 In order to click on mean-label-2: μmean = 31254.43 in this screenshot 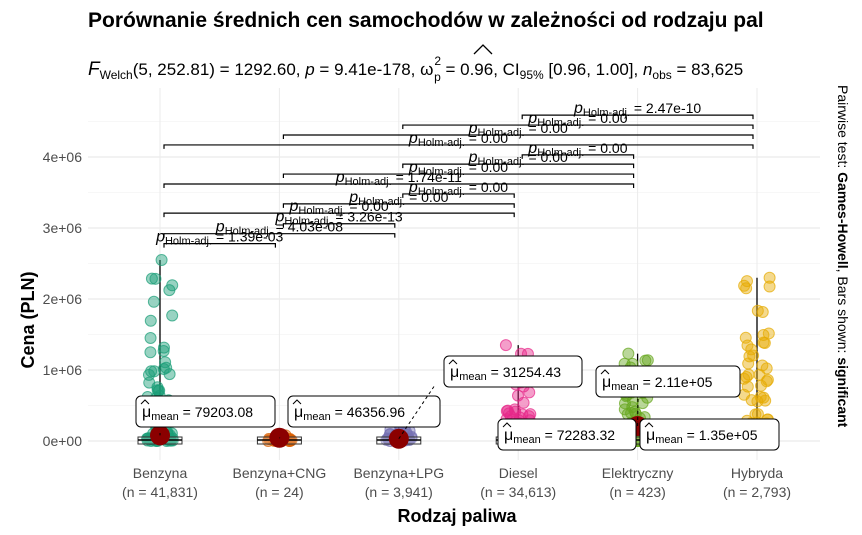, I will do `click(505, 373)`.